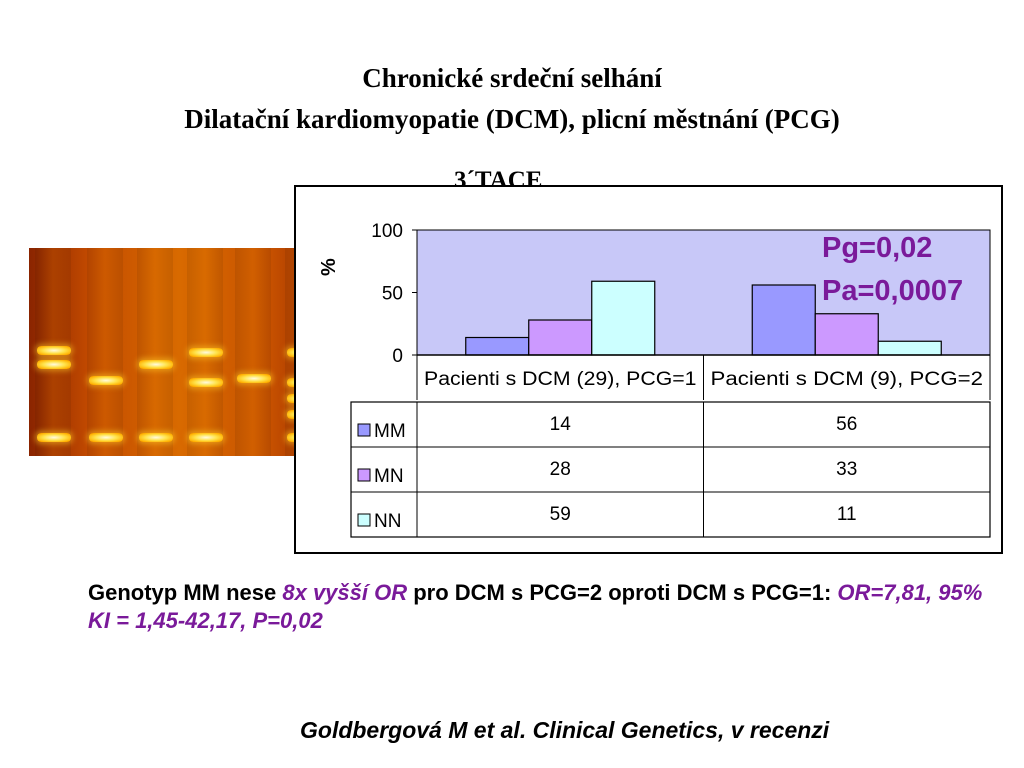 The height and width of the screenshot is (768, 1024). Describe the element at coordinates (390, 431) in the screenshot. I see `legend-label-mm: MM` at that location.